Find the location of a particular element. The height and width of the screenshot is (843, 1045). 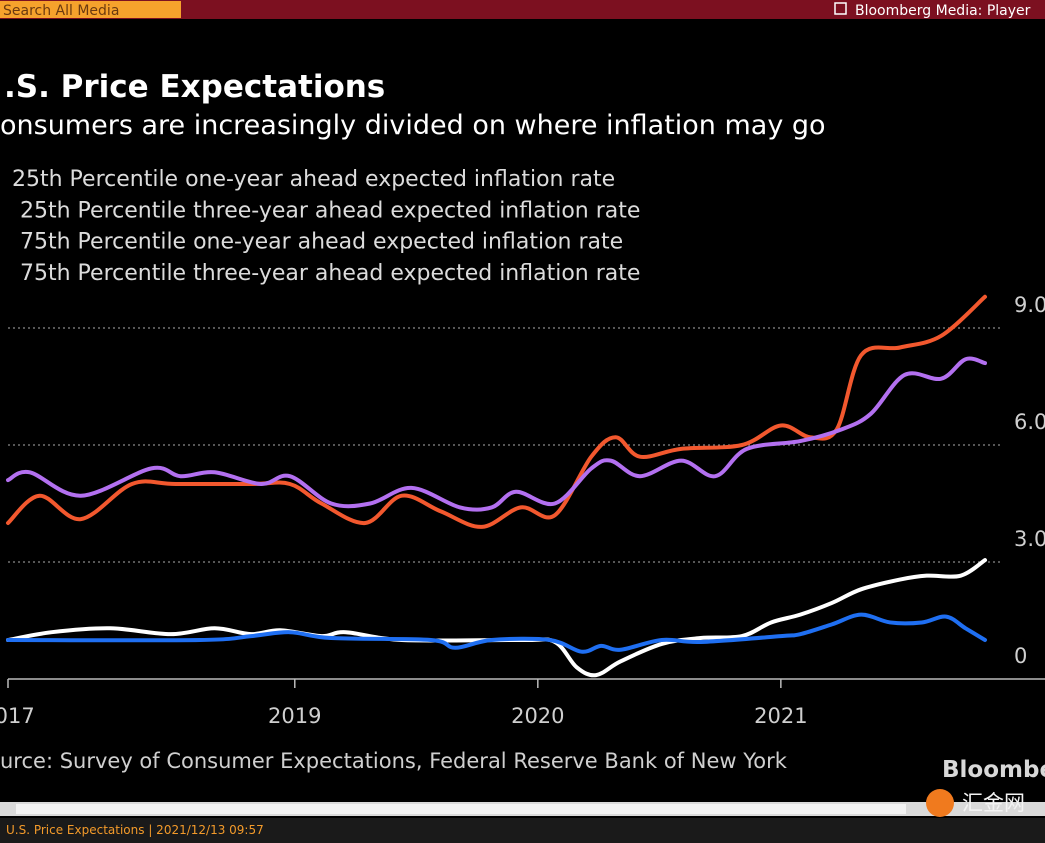

player-label: Bloomberg Media: Player is located at coordinates (943, 11).